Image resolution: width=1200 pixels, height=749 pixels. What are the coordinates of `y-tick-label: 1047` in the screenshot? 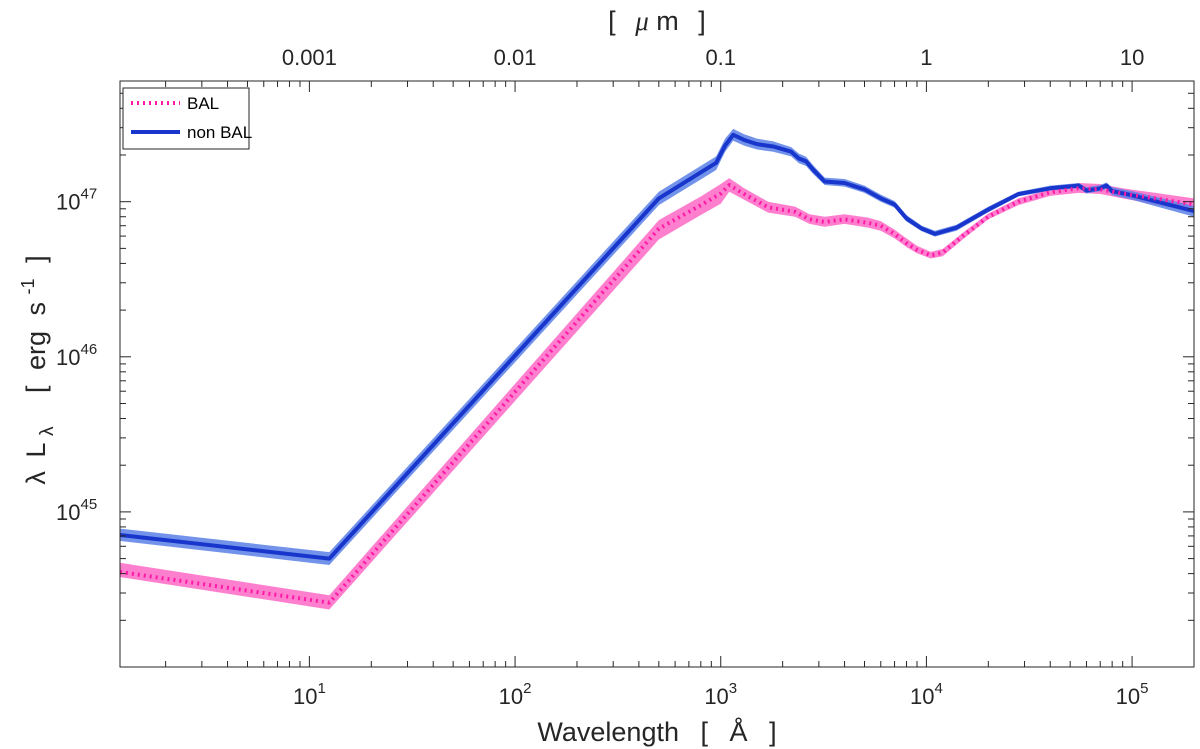 It's located at (76, 200).